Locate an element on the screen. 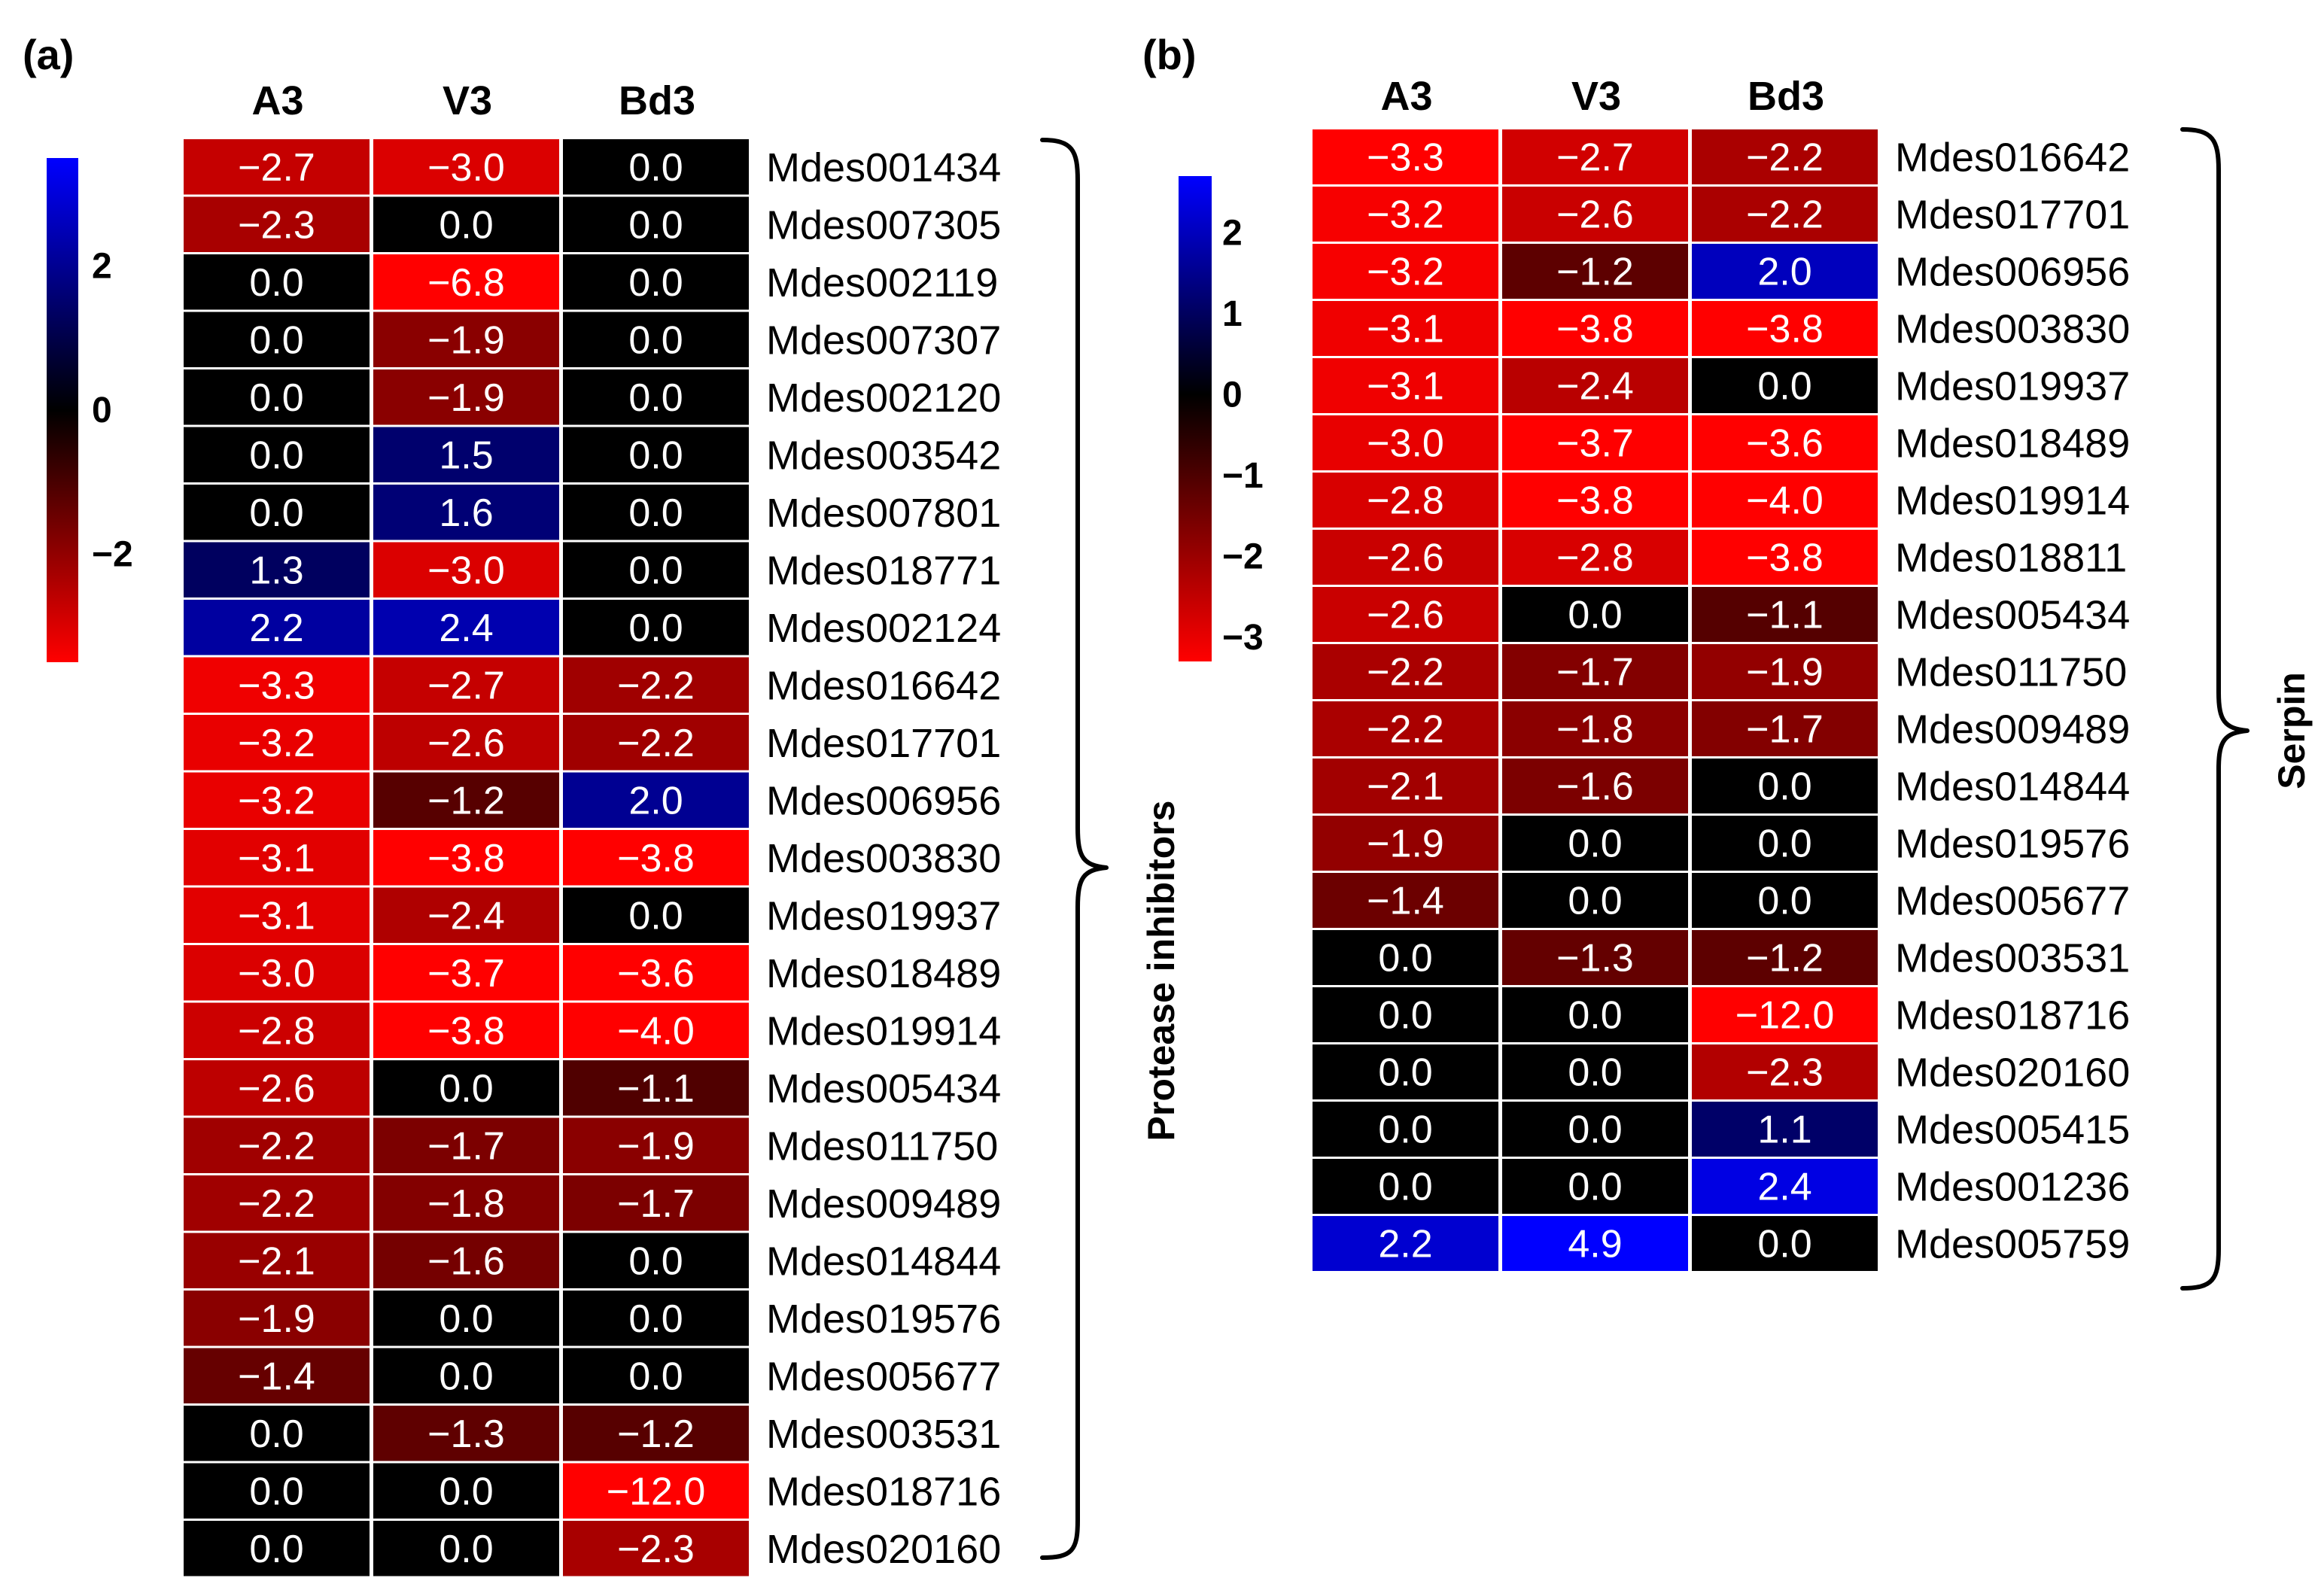 This screenshot has height=1581, width=2324. panel-b-row-label-mdes018811: Mdes018811 is located at coordinates (2011, 558).